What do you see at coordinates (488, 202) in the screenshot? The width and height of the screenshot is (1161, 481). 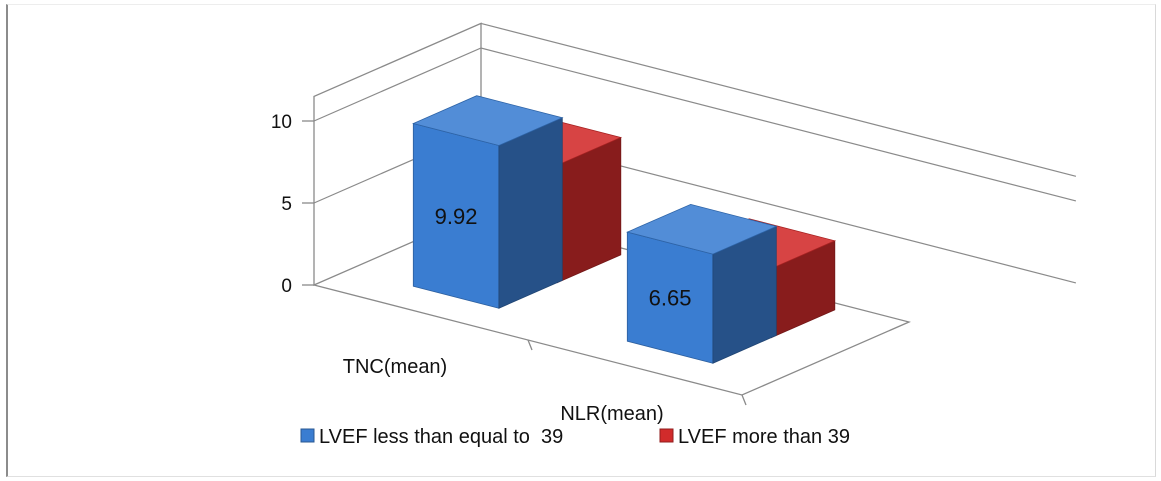 I see `bar: 9.92` at bounding box center [488, 202].